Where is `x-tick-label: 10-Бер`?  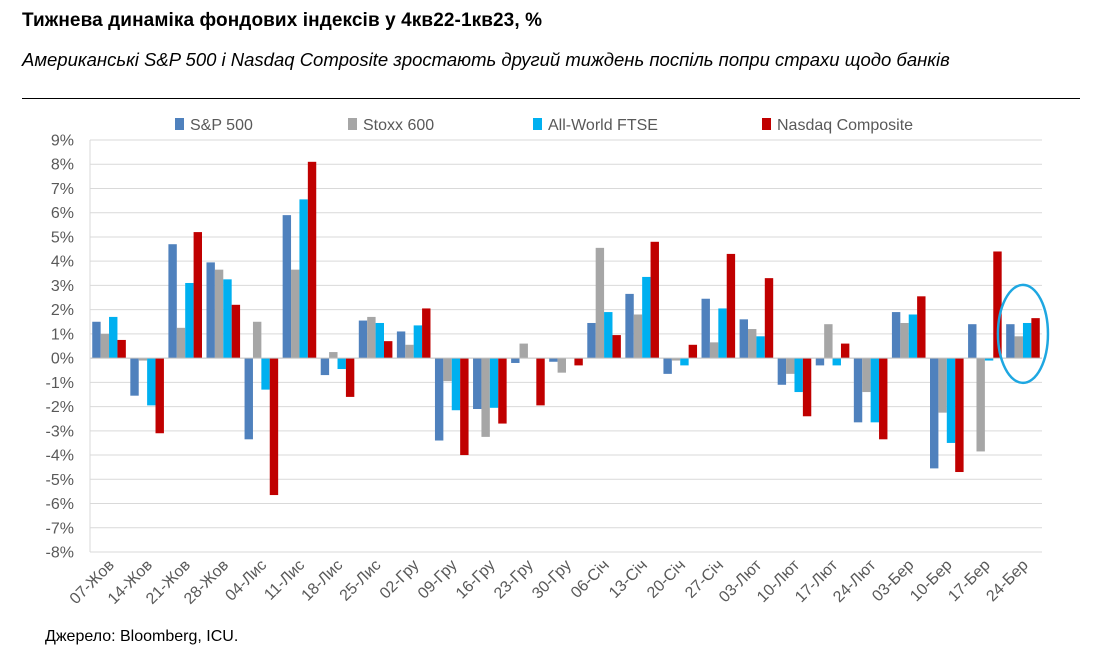
x-tick-label: 10-Бер is located at coordinates (931, 581).